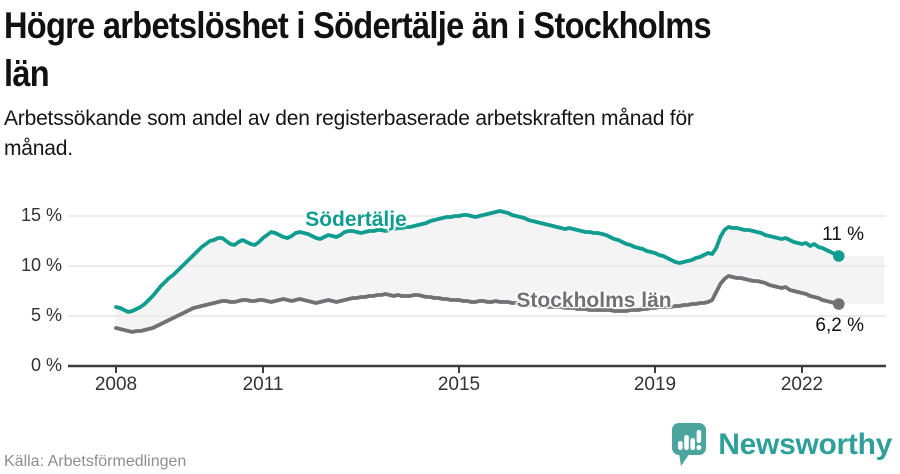 This screenshot has height=474, width=900. What do you see at coordinates (38, 148) in the screenshot?
I see `chart-subtitle-line2: månad.` at bounding box center [38, 148].